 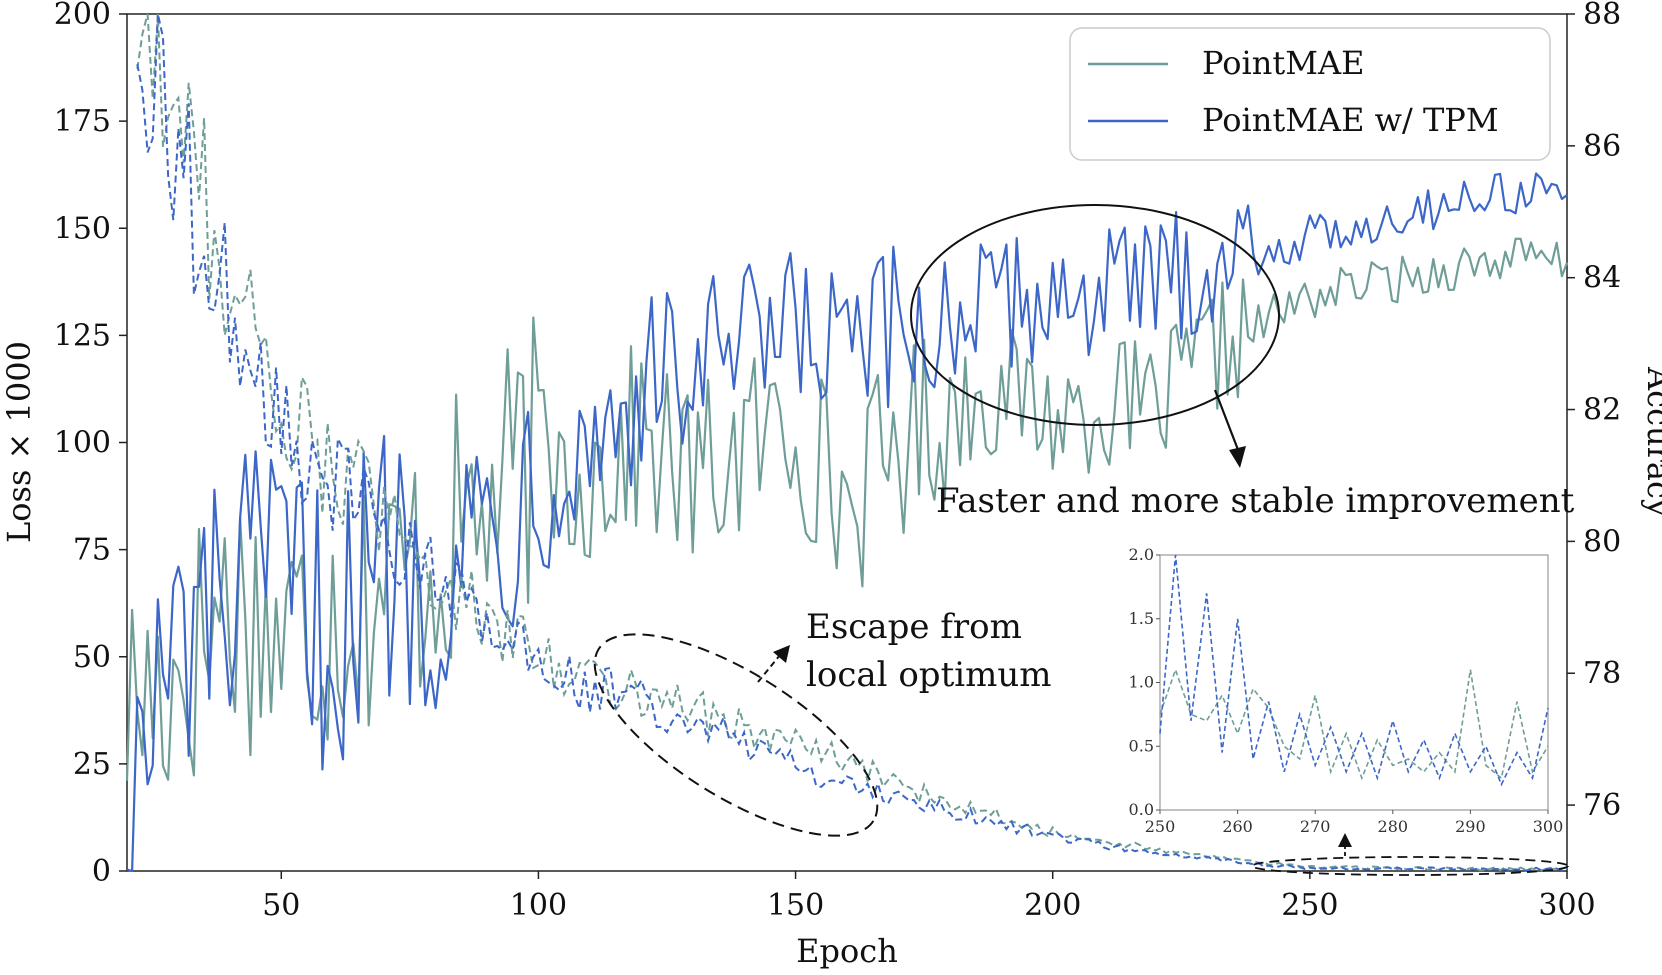 I want to click on legend-box, so click(x=1310, y=94).